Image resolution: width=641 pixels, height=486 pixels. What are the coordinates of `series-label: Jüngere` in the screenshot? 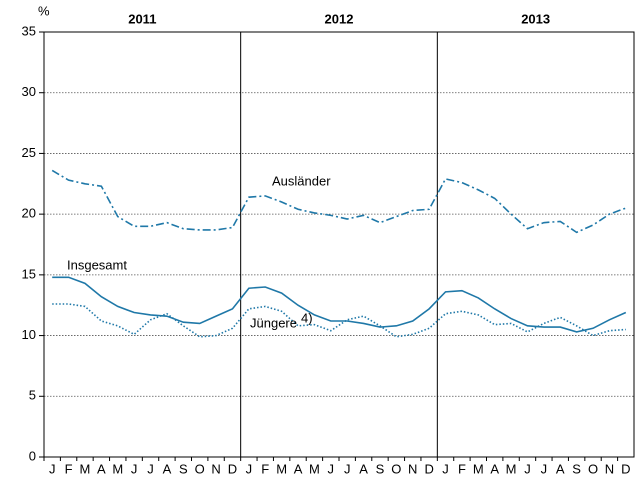 It's located at (273, 322).